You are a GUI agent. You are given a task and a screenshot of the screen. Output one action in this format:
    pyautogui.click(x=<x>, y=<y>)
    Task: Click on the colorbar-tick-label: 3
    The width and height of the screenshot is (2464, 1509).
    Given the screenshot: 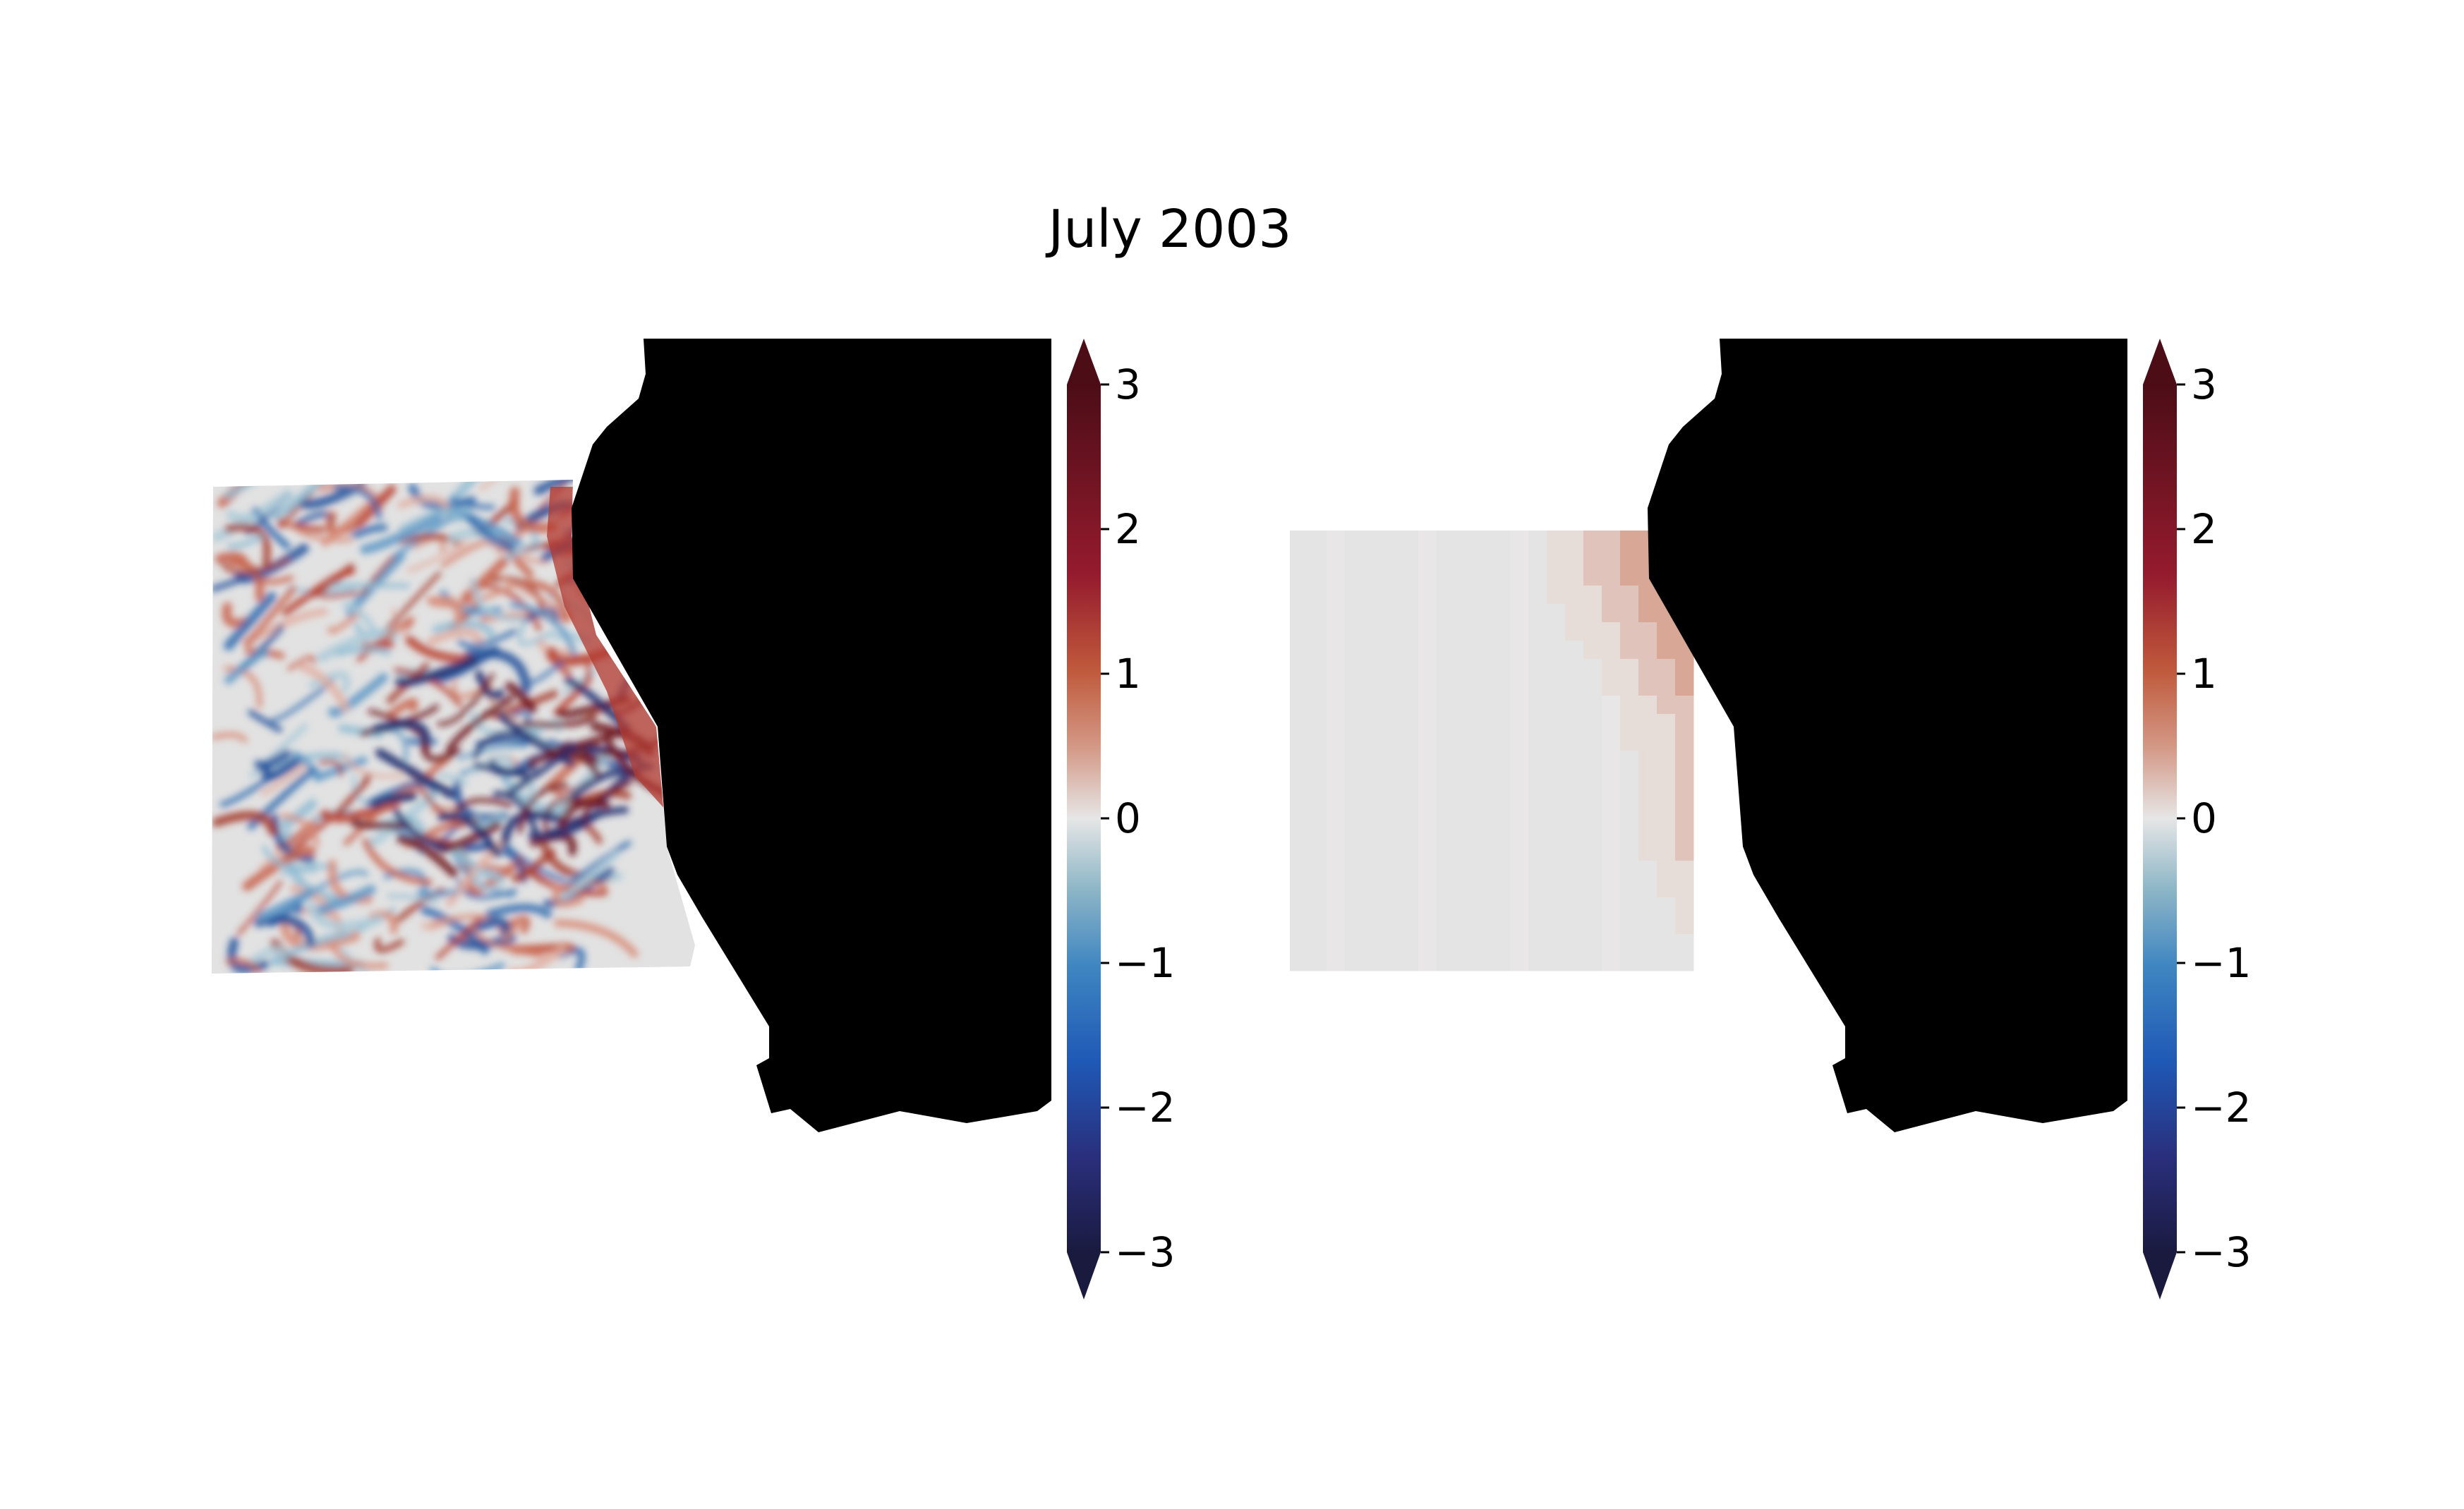 What is the action you would take?
    pyautogui.click(x=2204, y=384)
    